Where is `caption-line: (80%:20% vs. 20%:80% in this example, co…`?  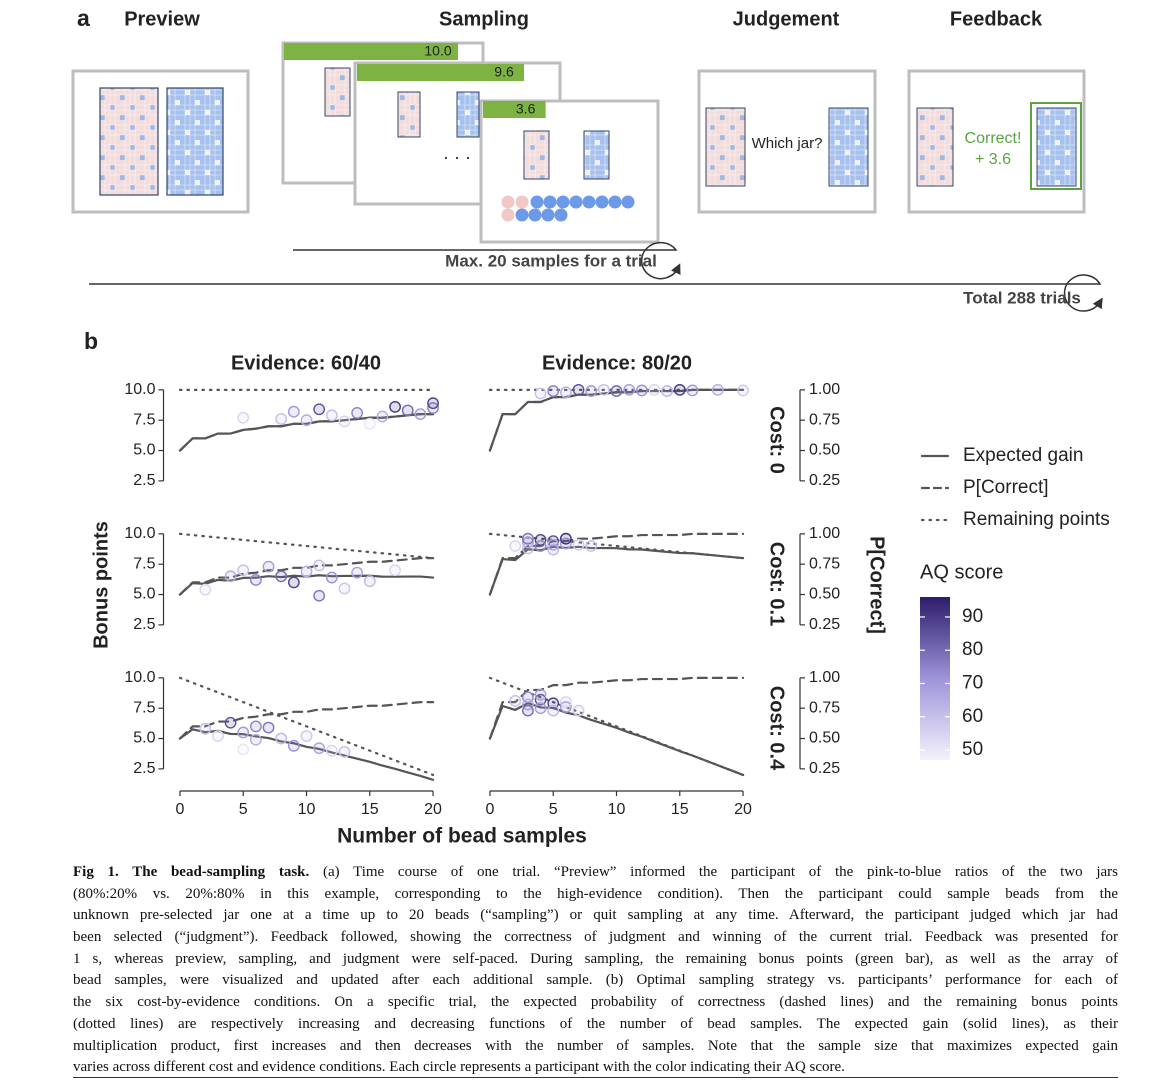 caption-line: (80%:20% vs. 20%:80% in this example, co… is located at coordinates (595, 893).